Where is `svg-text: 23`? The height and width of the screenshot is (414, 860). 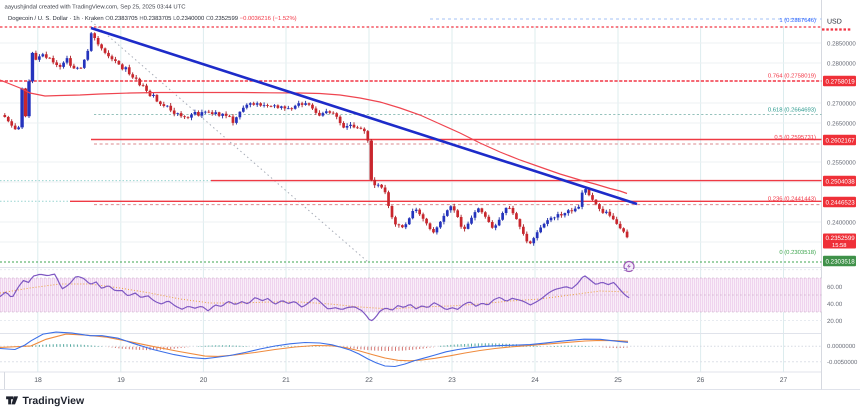 svg-text: 23 is located at coordinates (452, 380).